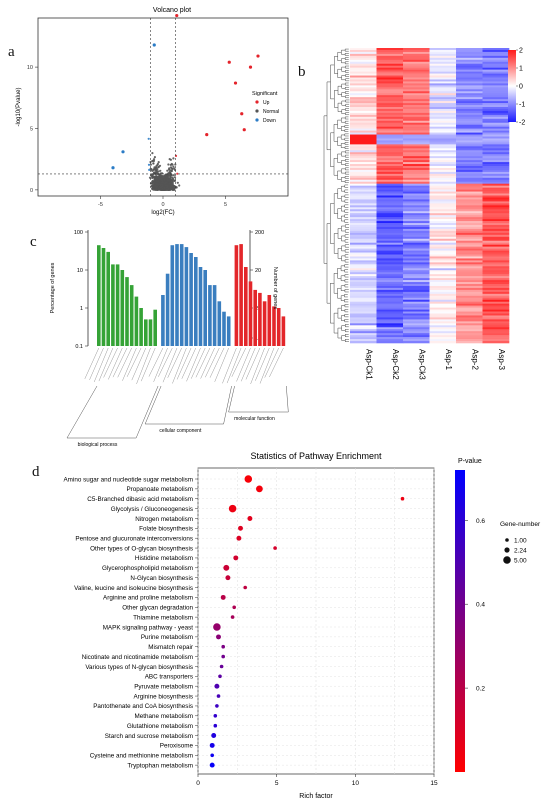 This screenshot has height=802, width=550. What do you see at coordinates (421, 364) in the screenshot?
I see `heatmap-column-label: Asp-Ck3` at bounding box center [421, 364].